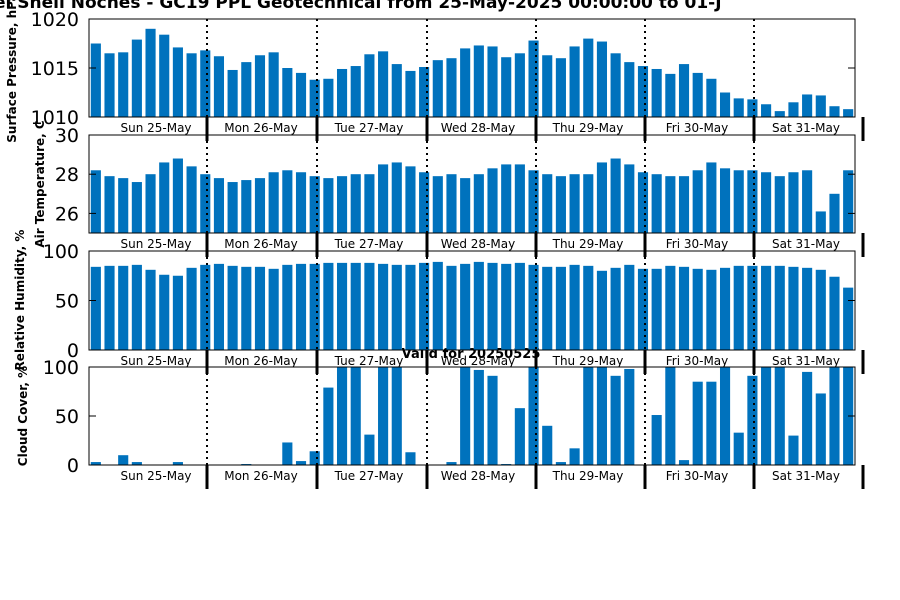 The height and width of the screenshot is (600, 900). Describe the element at coordinates (67, 214) in the screenshot. I see `y-tick-label: 26` at that location.